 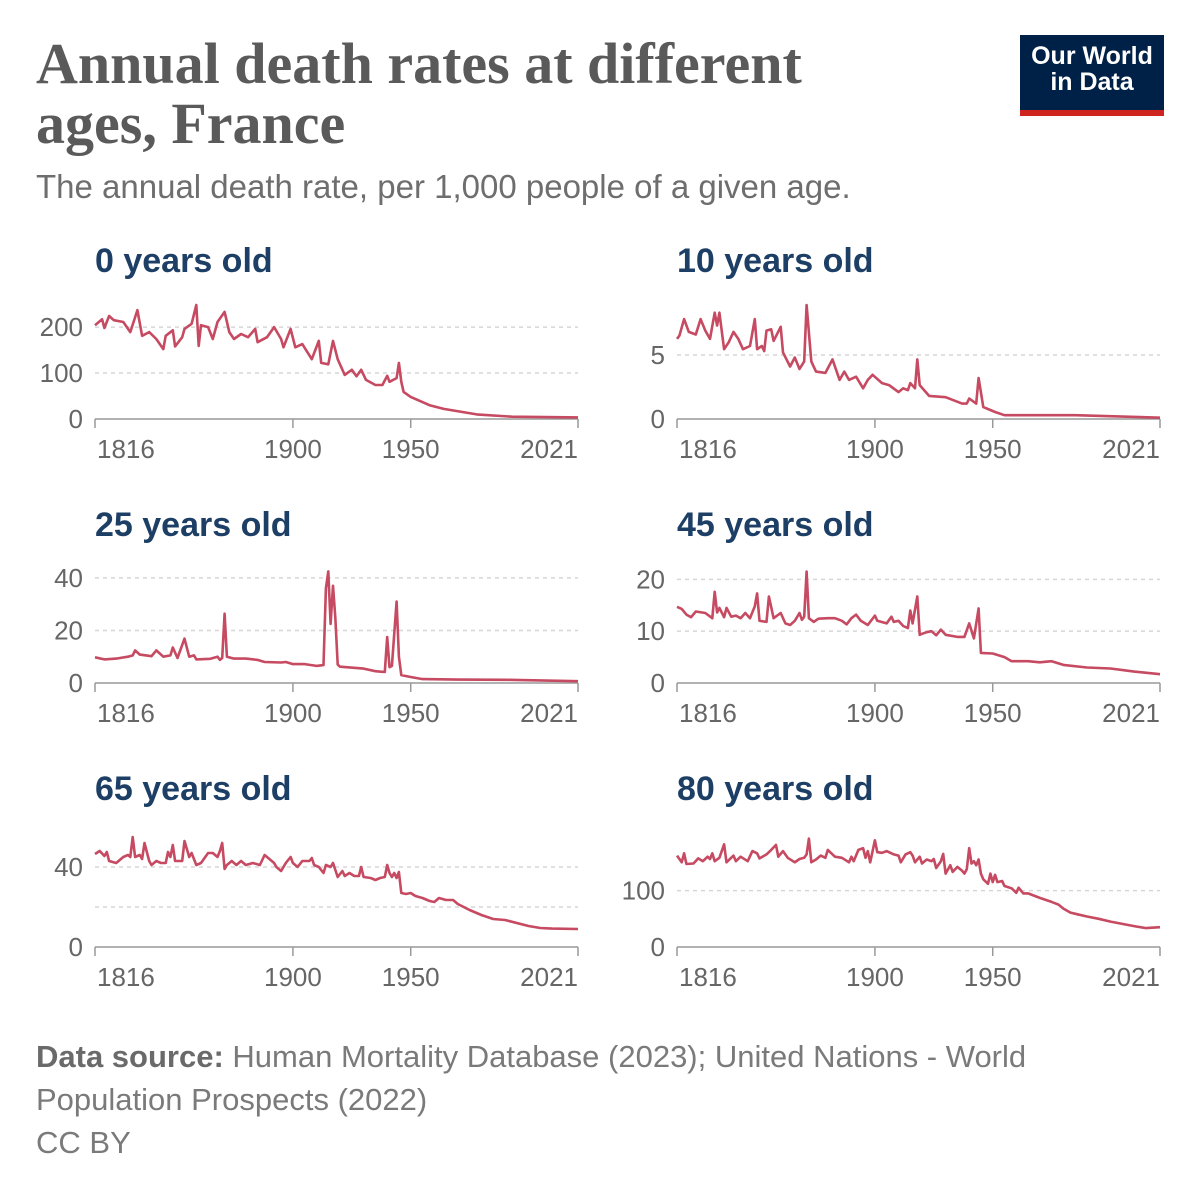 I want to click on panel-chart: 0 10 20 1816 1900 1950 2021, so click(x=898, y=646).